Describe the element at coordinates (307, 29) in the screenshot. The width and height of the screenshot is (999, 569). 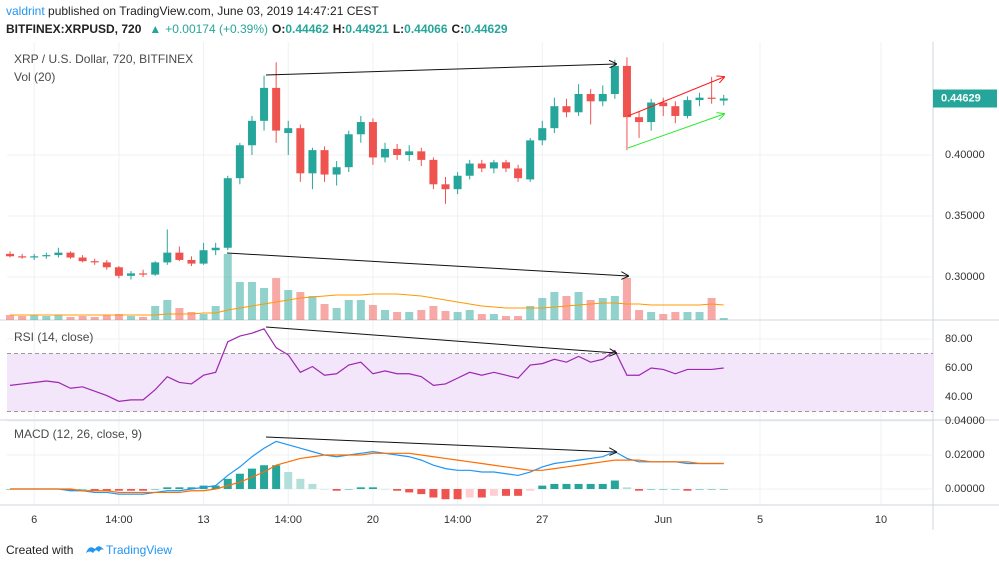
I see `ohlc-value: 0.44462` at that location.